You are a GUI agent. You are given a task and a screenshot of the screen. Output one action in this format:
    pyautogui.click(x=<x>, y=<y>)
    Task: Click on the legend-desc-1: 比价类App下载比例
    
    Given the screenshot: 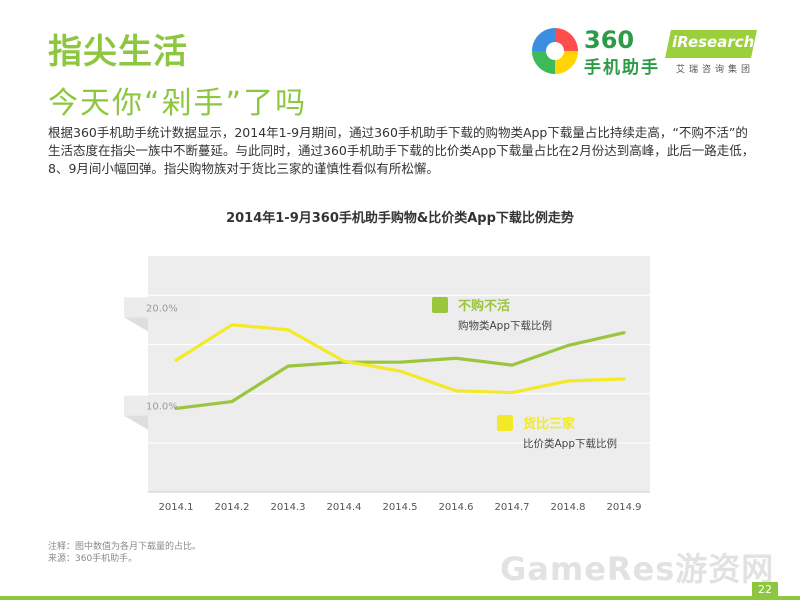 What is the action you would take?
    pyautogui.click(x=570, y=443)
    